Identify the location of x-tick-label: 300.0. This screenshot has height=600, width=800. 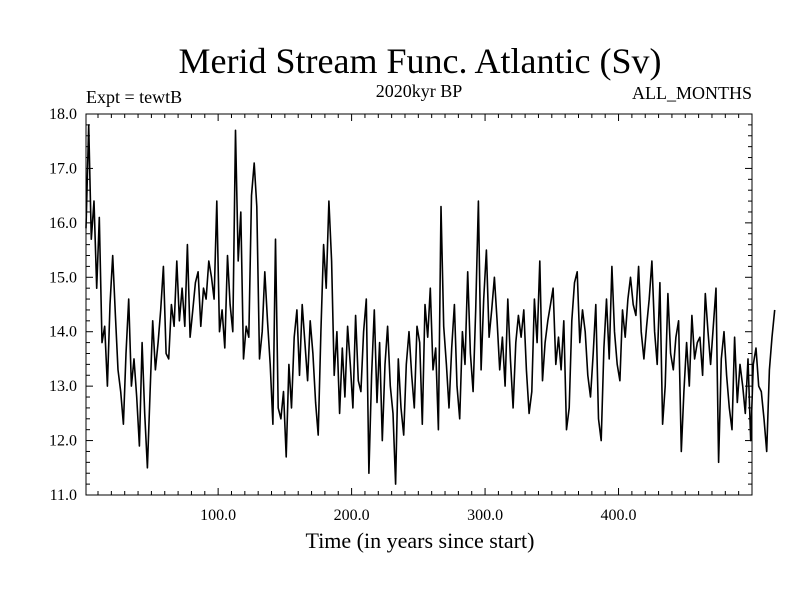
(485, 515).